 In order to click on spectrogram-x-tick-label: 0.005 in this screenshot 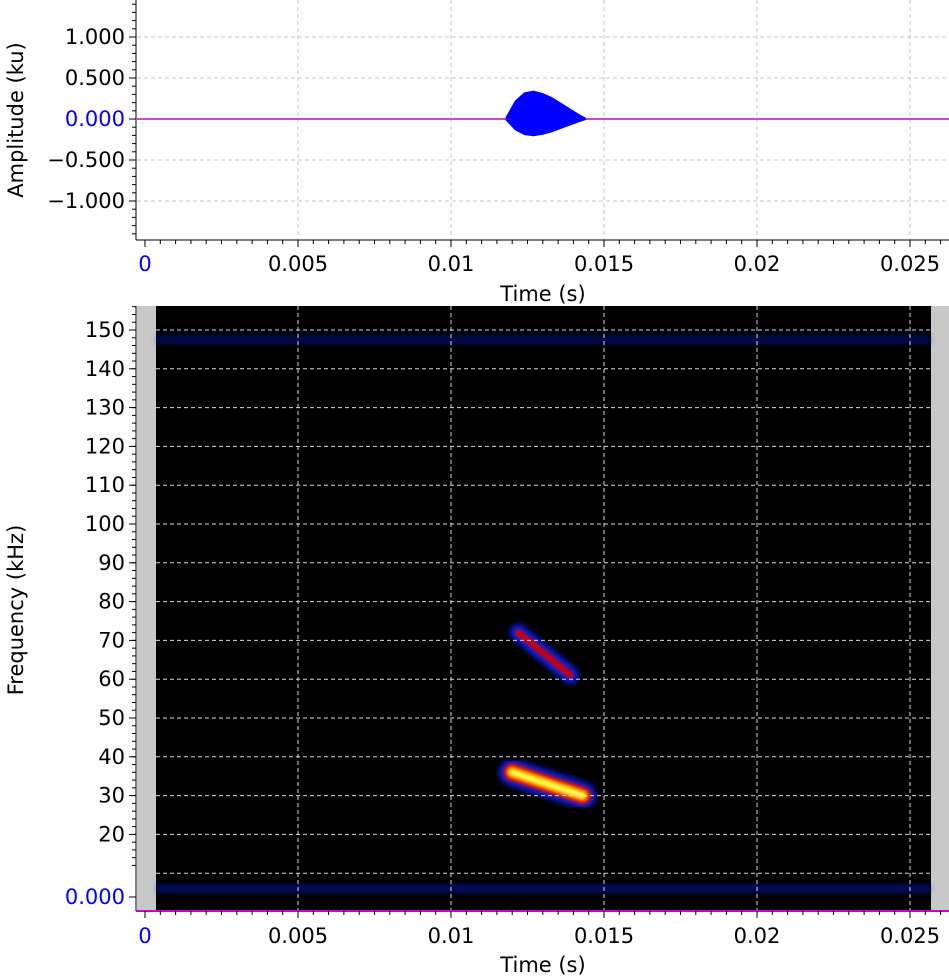, I will do `click(298, 936)`.